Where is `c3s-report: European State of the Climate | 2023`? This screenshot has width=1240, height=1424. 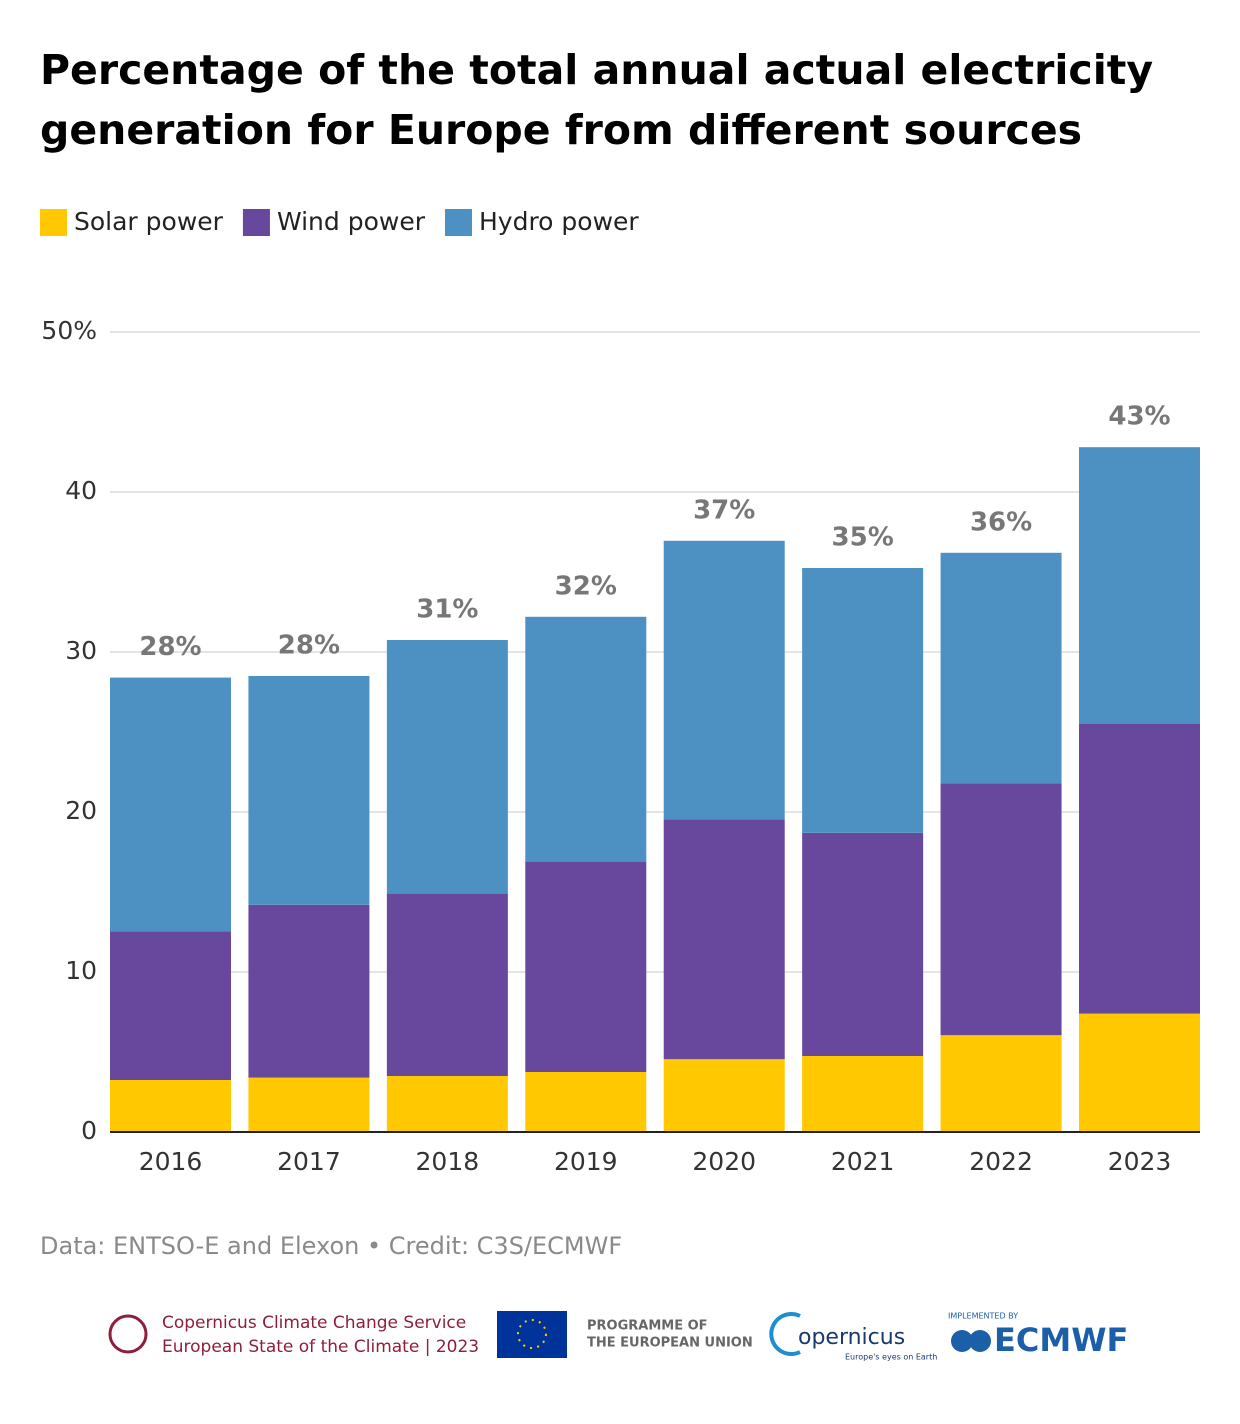
c3s-report: European State of the Climate | 2023 is located at coordinates (320, 1347).